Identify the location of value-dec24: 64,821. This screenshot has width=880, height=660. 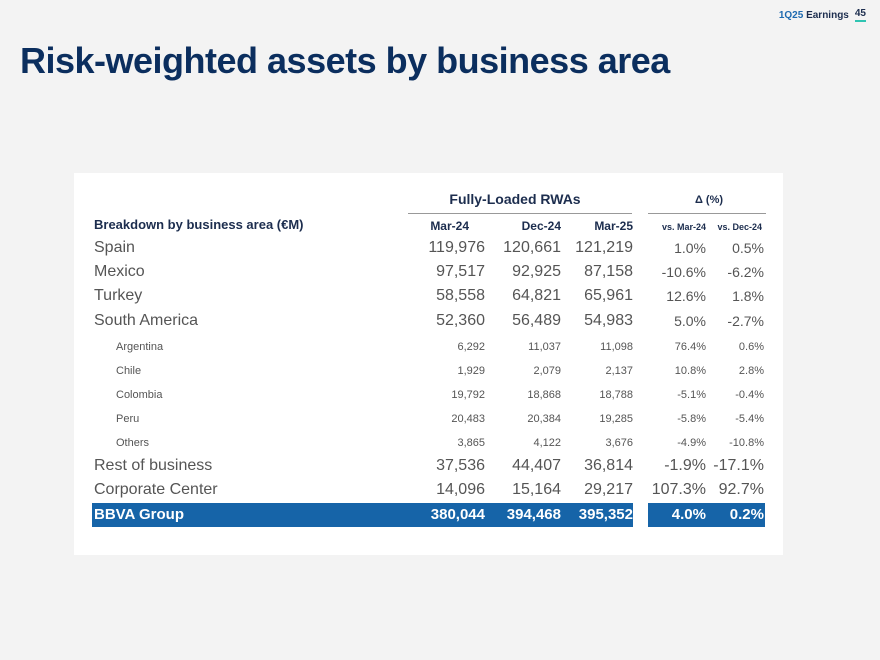
(536, 295).